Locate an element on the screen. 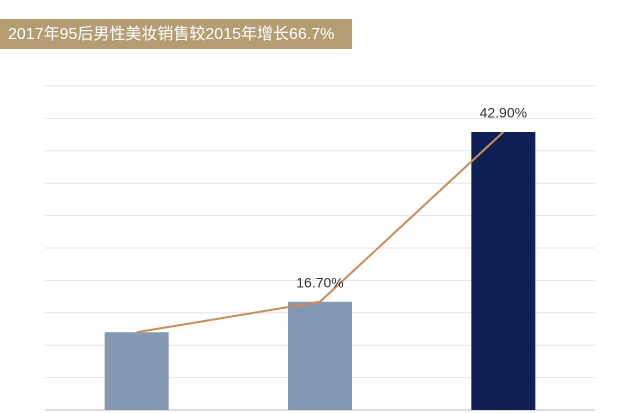 The image size is (640, 413). value-label: 16.70% is located at coordinates (319, 282).